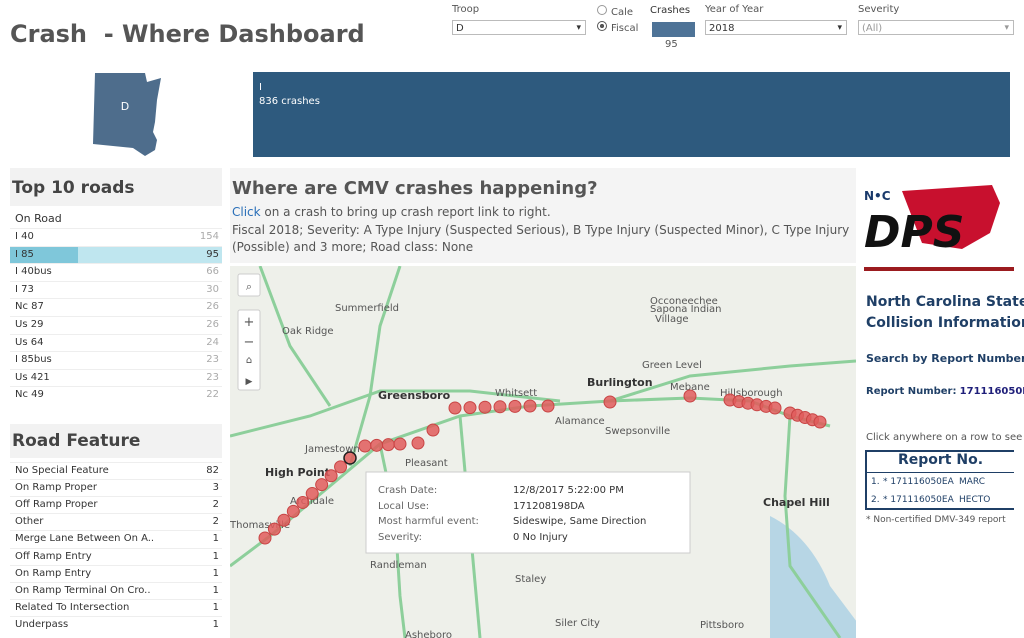 Image resolution: width=1024 pixels, height=638 pixels. I want to click on report-cell: HECTO, so click(975, 500).